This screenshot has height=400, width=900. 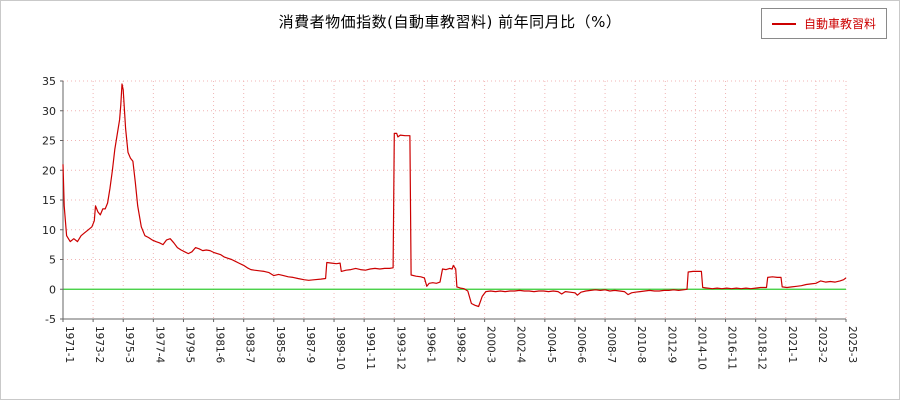 I want to click on svg-text: 1981-6, so click(x=220, y=345).